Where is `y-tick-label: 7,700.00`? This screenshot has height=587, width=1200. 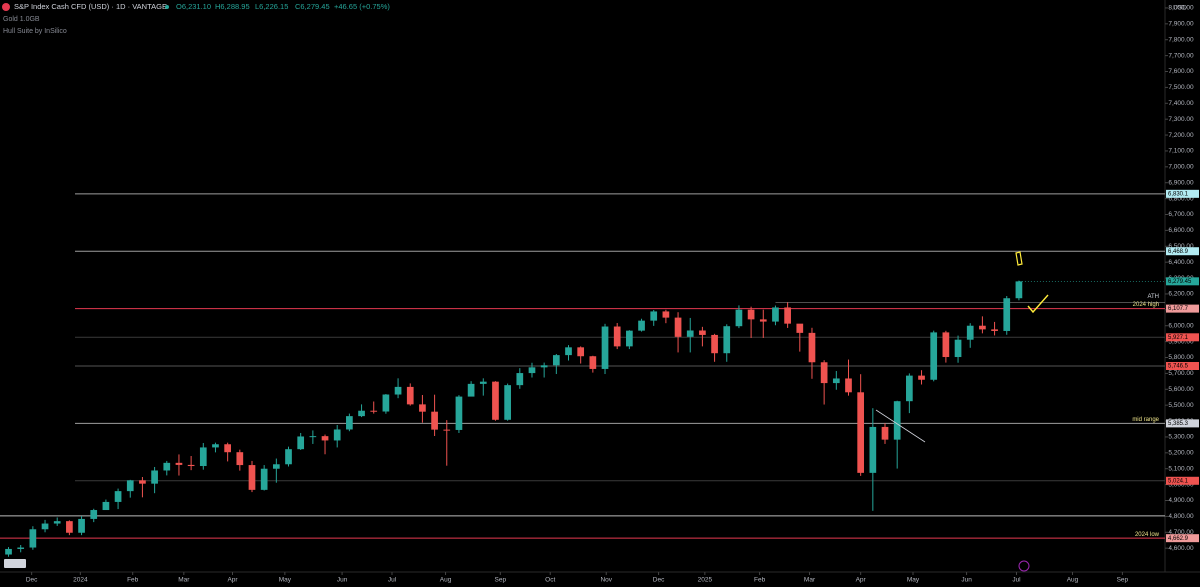
y-tick-label: 7,700.00 is located at coordinates (1181, 55).